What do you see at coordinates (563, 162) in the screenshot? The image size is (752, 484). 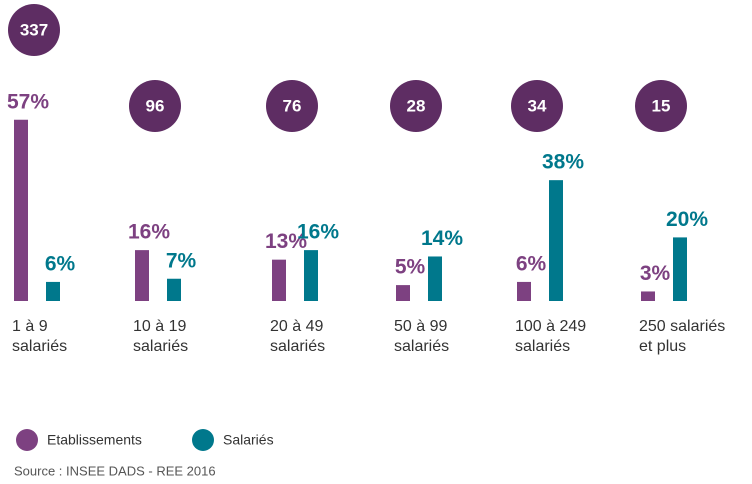 I see `value-label: 38%` at bounding box center [563, 162].